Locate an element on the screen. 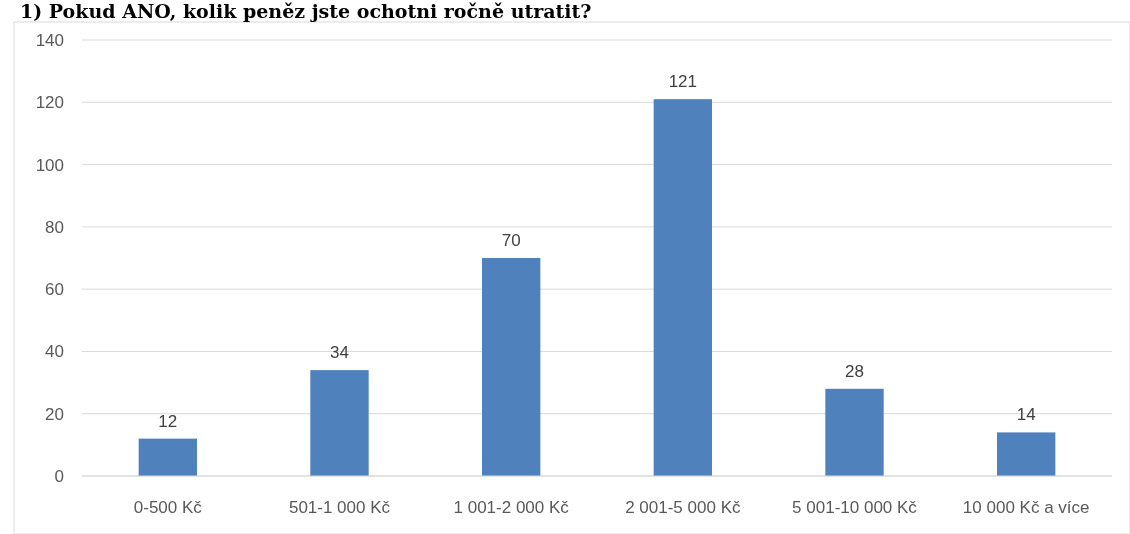 The image size is (1130, 534). x-tick-label: 2 001-5 000 Kč is located at coordinates (683, 507).